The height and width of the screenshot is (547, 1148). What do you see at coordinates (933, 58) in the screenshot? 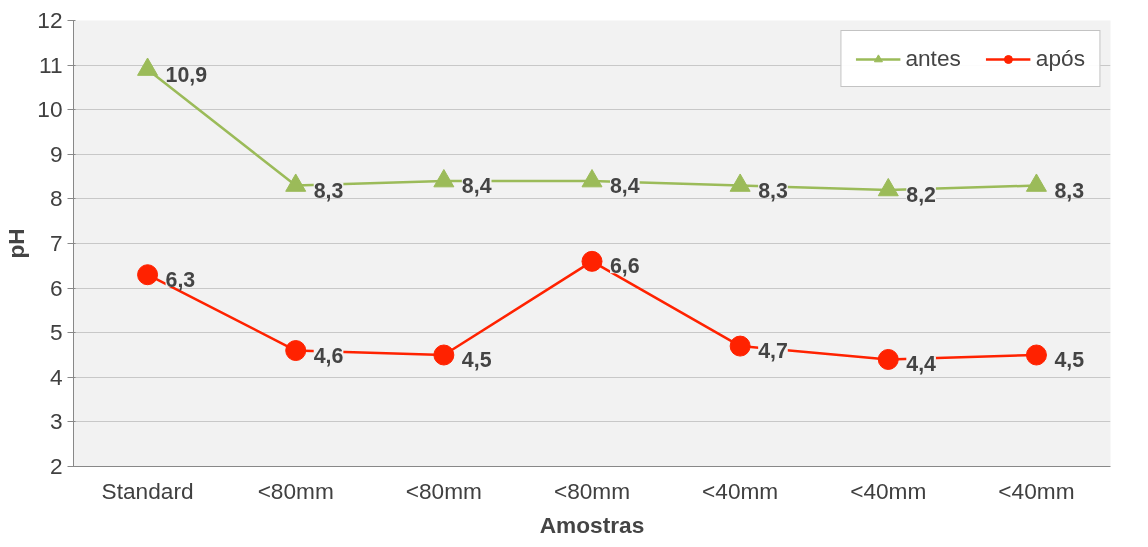
I see `legend-label: antes` at bounding box center [933, 58].